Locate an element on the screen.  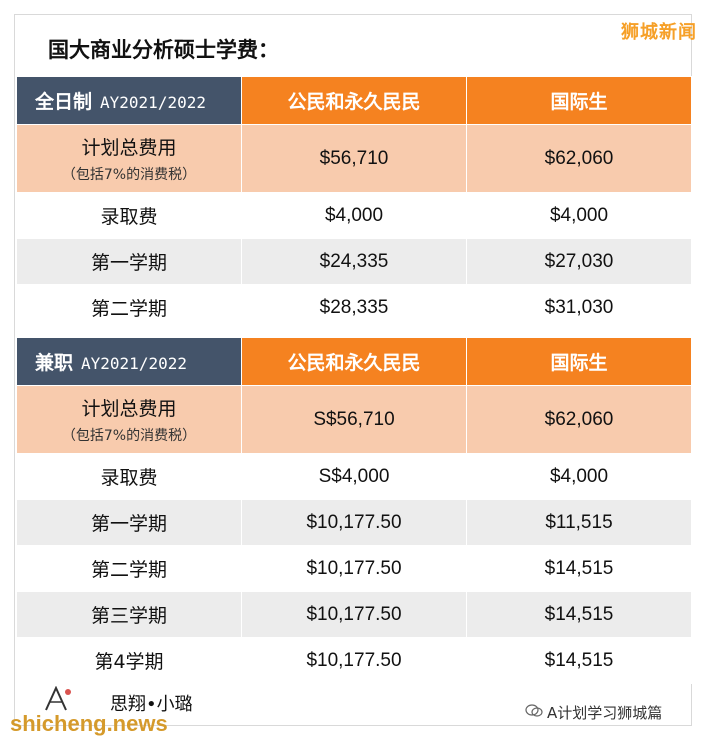
row-label: 第三学期 is located at coordinates (129, 614).